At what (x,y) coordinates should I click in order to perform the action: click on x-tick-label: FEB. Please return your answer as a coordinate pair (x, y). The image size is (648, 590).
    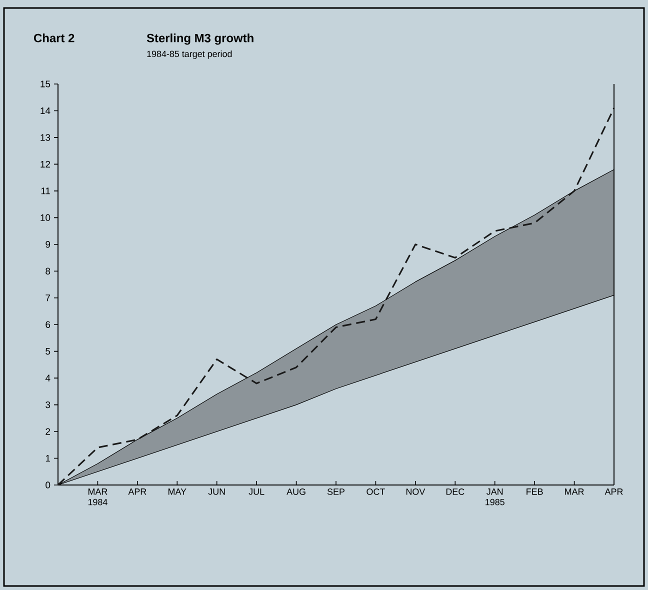
    Looking at the image, I should click on (534, 491).